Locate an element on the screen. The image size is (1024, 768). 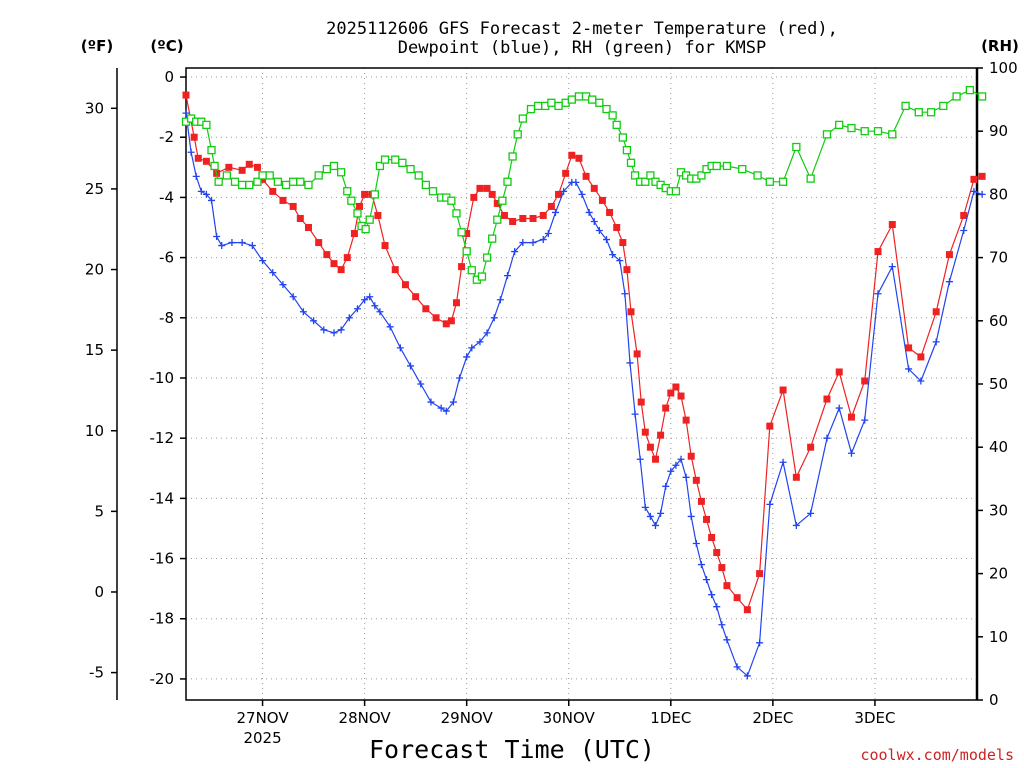
fahrenheit-tick-label: 5 is located at coordinates (99, 511).